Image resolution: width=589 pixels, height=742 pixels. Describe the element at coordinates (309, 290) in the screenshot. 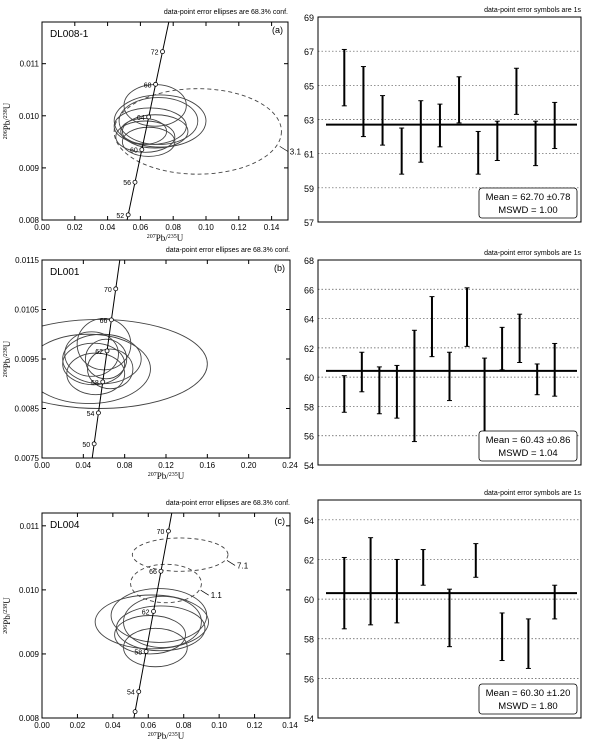

I see `y-tick-label: 66` at that location.